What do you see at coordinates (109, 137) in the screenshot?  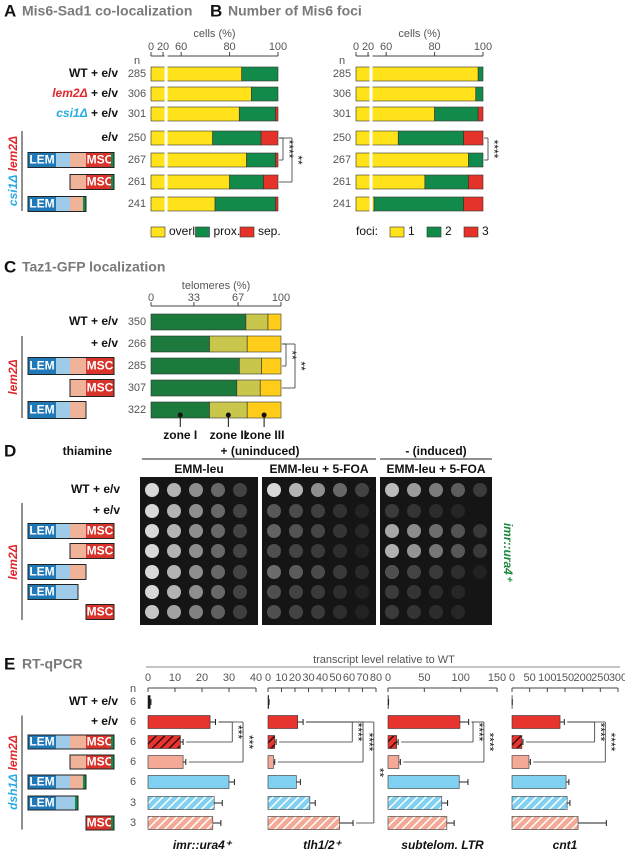 I see `row-label: e/v` at bounding box center [109, 137].